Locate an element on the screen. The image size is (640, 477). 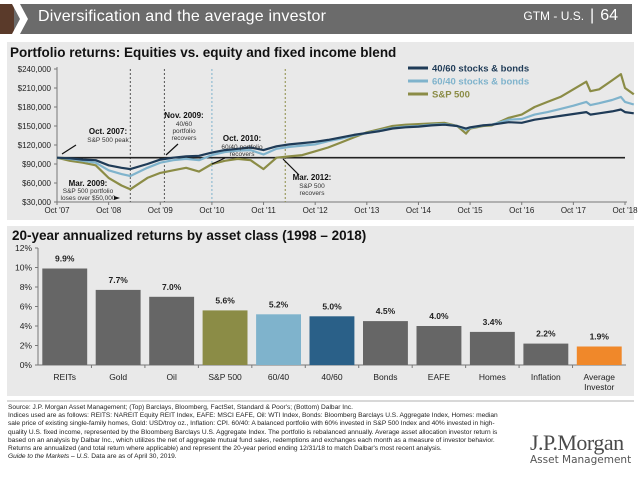
category-label: Investor is located at coordinates (599, 387).